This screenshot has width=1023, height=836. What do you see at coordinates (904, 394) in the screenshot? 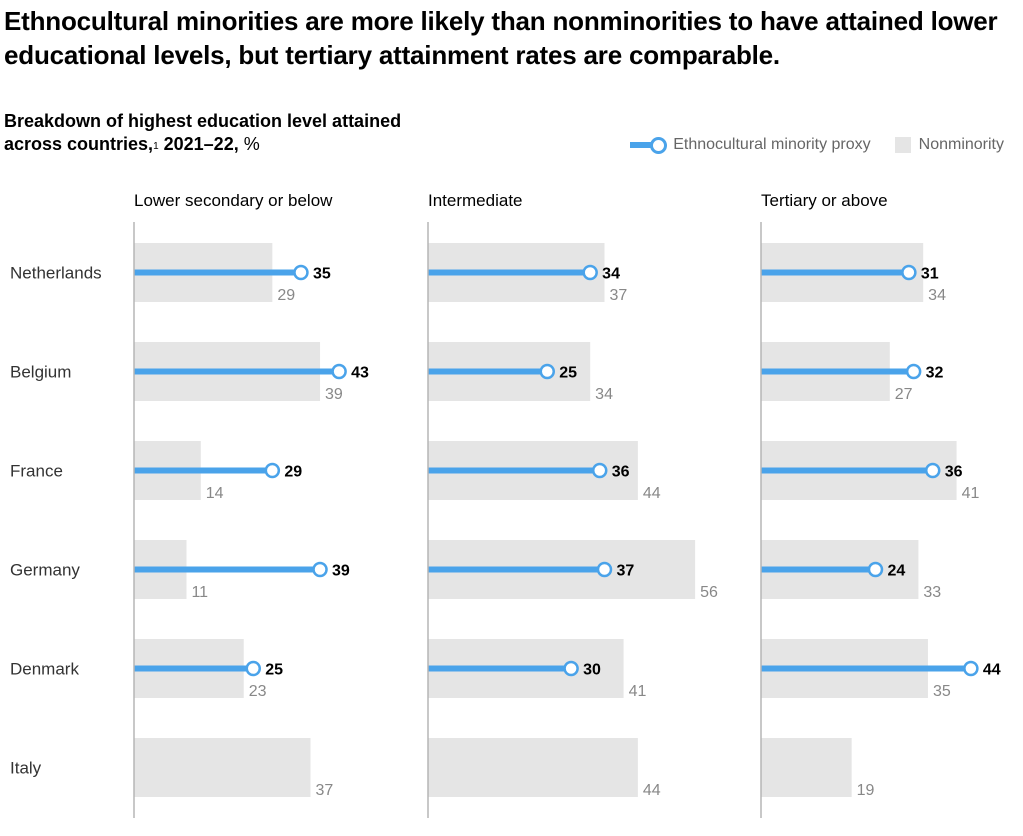
I see `nonminority-value-label: 27` at bounding box center [904, 394].